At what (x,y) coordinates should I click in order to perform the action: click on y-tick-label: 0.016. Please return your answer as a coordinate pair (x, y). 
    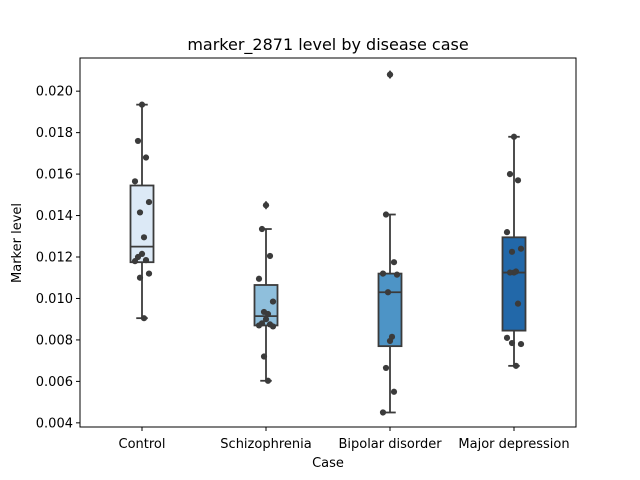
    Looking at the image, I should click on (54, 175).